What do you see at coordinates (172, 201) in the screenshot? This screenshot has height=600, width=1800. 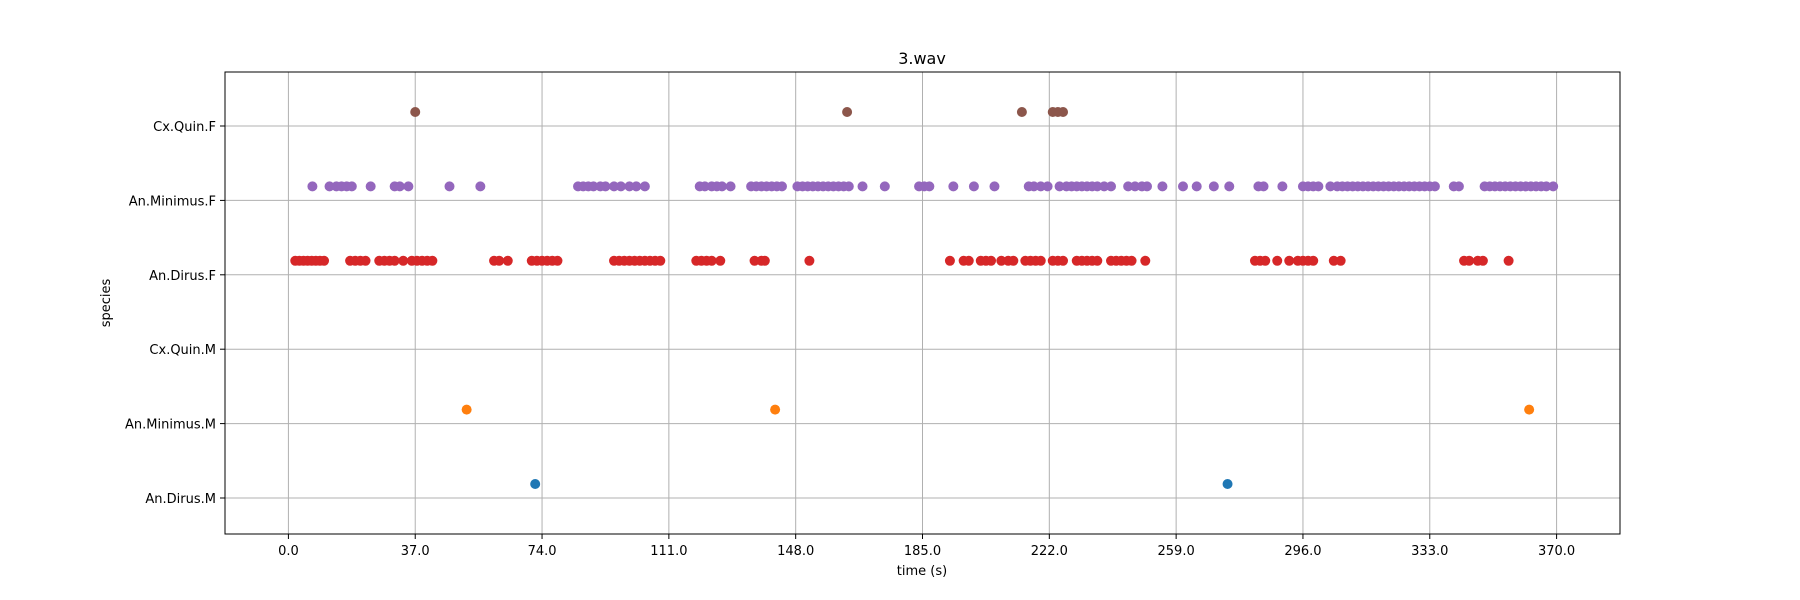 I see `y-tick-label: An.Minimus.F` at bounding box center [172, 201].